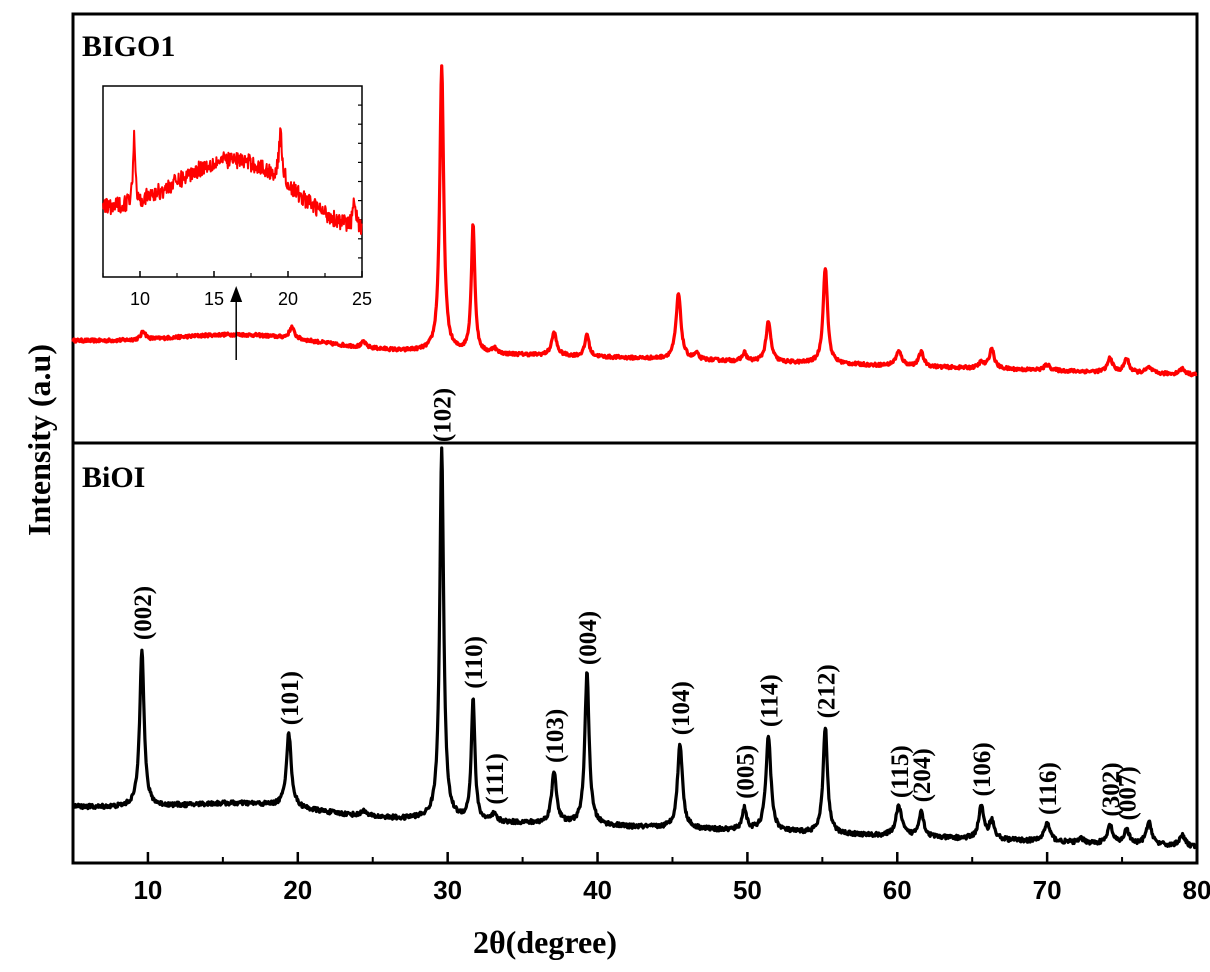 Image resolution: width=1210 pixels, height=972 pixels. What do you see at coordinates (922, 775) in the screenshot?
I see `peak-label-204: (204)` at bounding box center [922, 775].